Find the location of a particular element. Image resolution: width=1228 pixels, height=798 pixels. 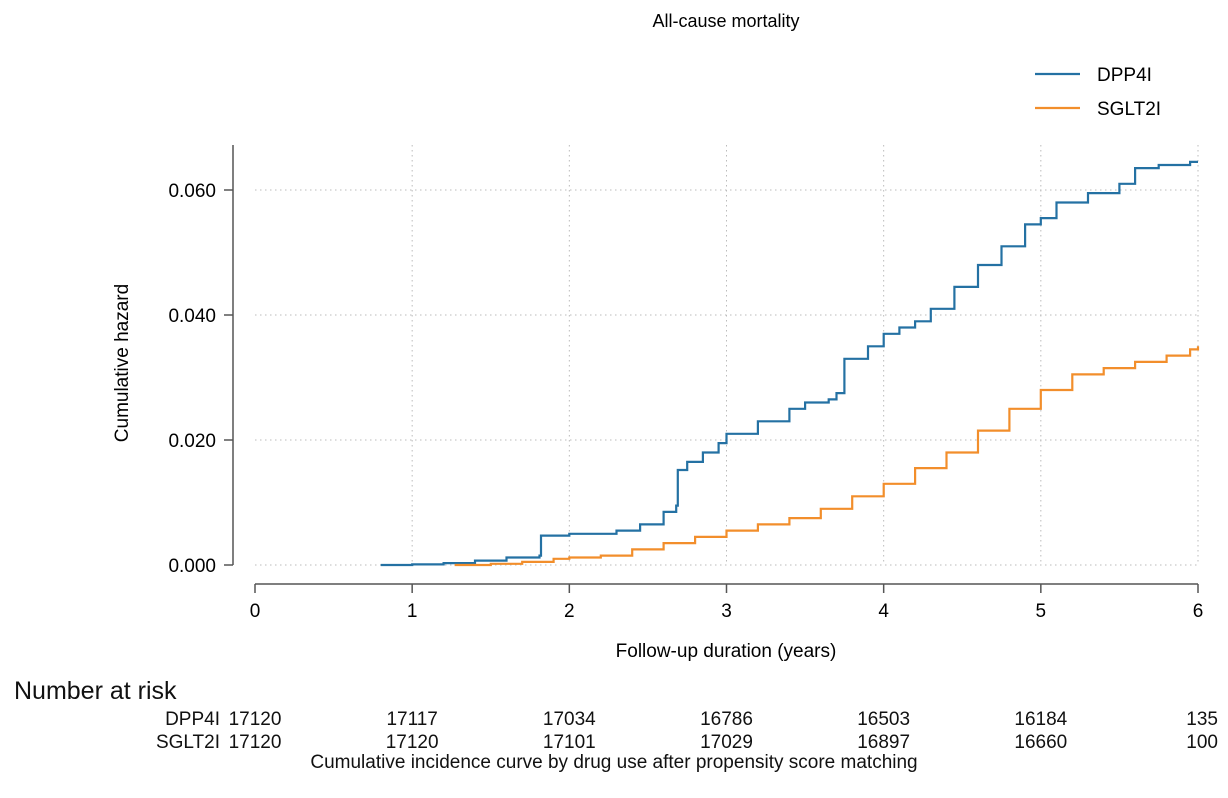

legend-label-sglt2i: SGLT2I is located at coordinates (1129, 109).